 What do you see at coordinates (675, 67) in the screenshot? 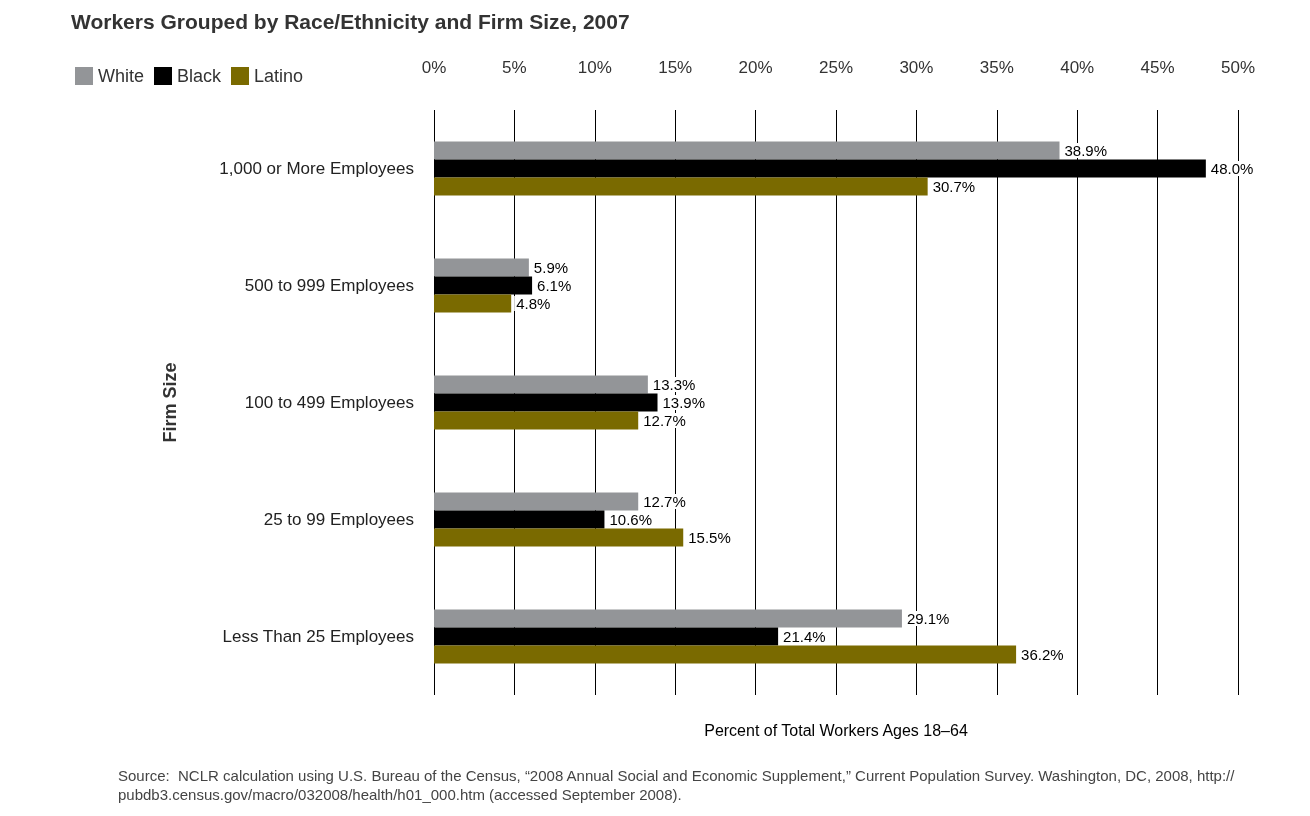
I see `x-tick-label: 15%` at bounding box center [675, 67].